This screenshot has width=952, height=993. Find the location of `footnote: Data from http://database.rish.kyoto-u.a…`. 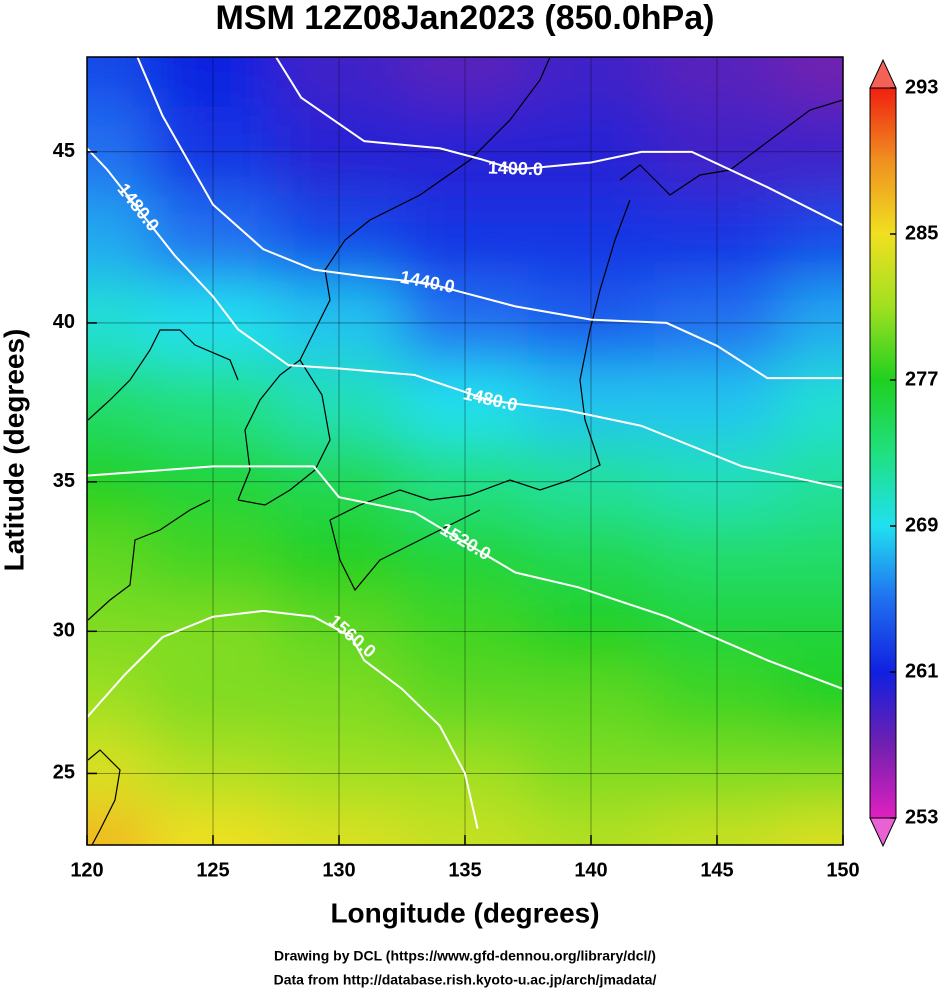

footnote: Data from http://database.rish.kyoto-u.a… is located at coordinates (465, 980).